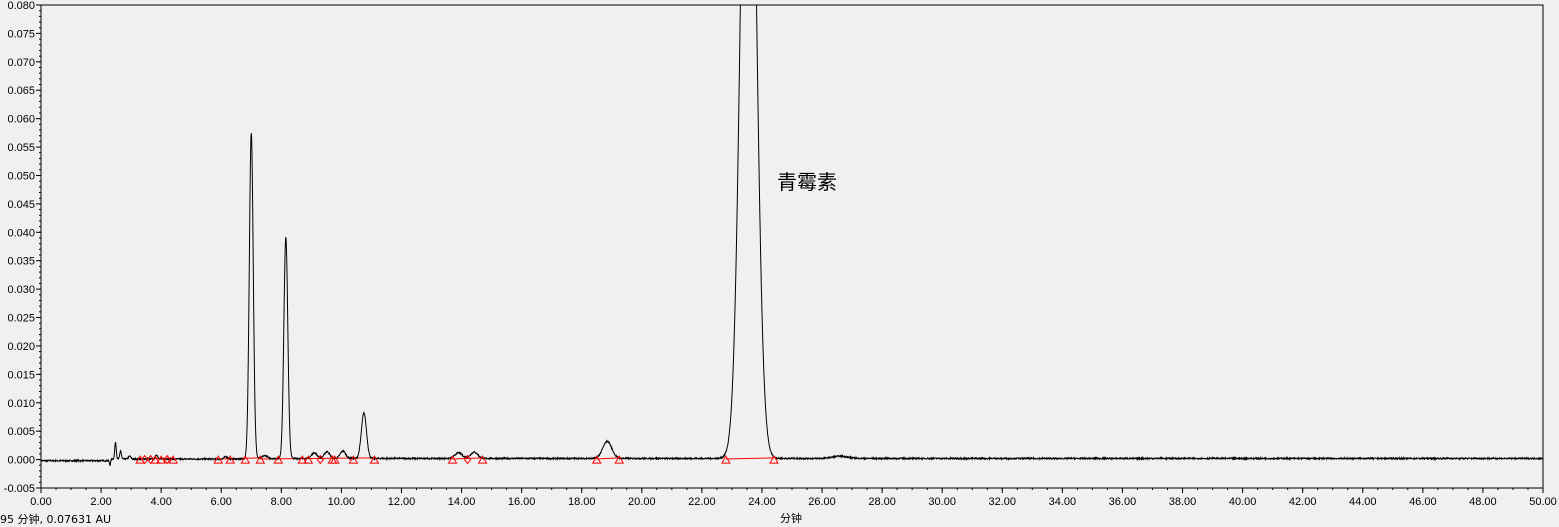  Describe the element at coordinates (1123, 502) in the screenshot. I see `x-tick-label: 36.00` at that location.